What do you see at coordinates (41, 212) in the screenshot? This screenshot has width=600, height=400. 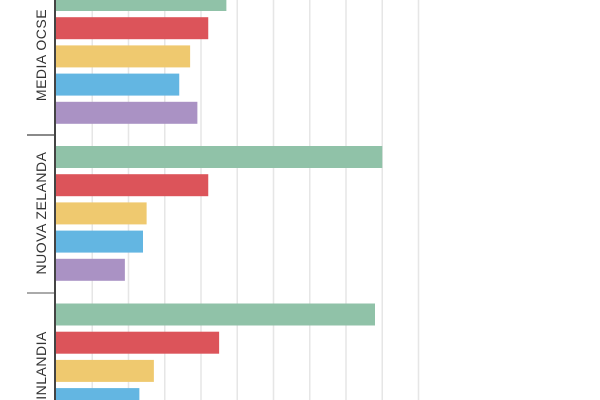 I see `group-label-nuova-zelanda: NUOVA ZELANDA` at bounding box center [41, 212].